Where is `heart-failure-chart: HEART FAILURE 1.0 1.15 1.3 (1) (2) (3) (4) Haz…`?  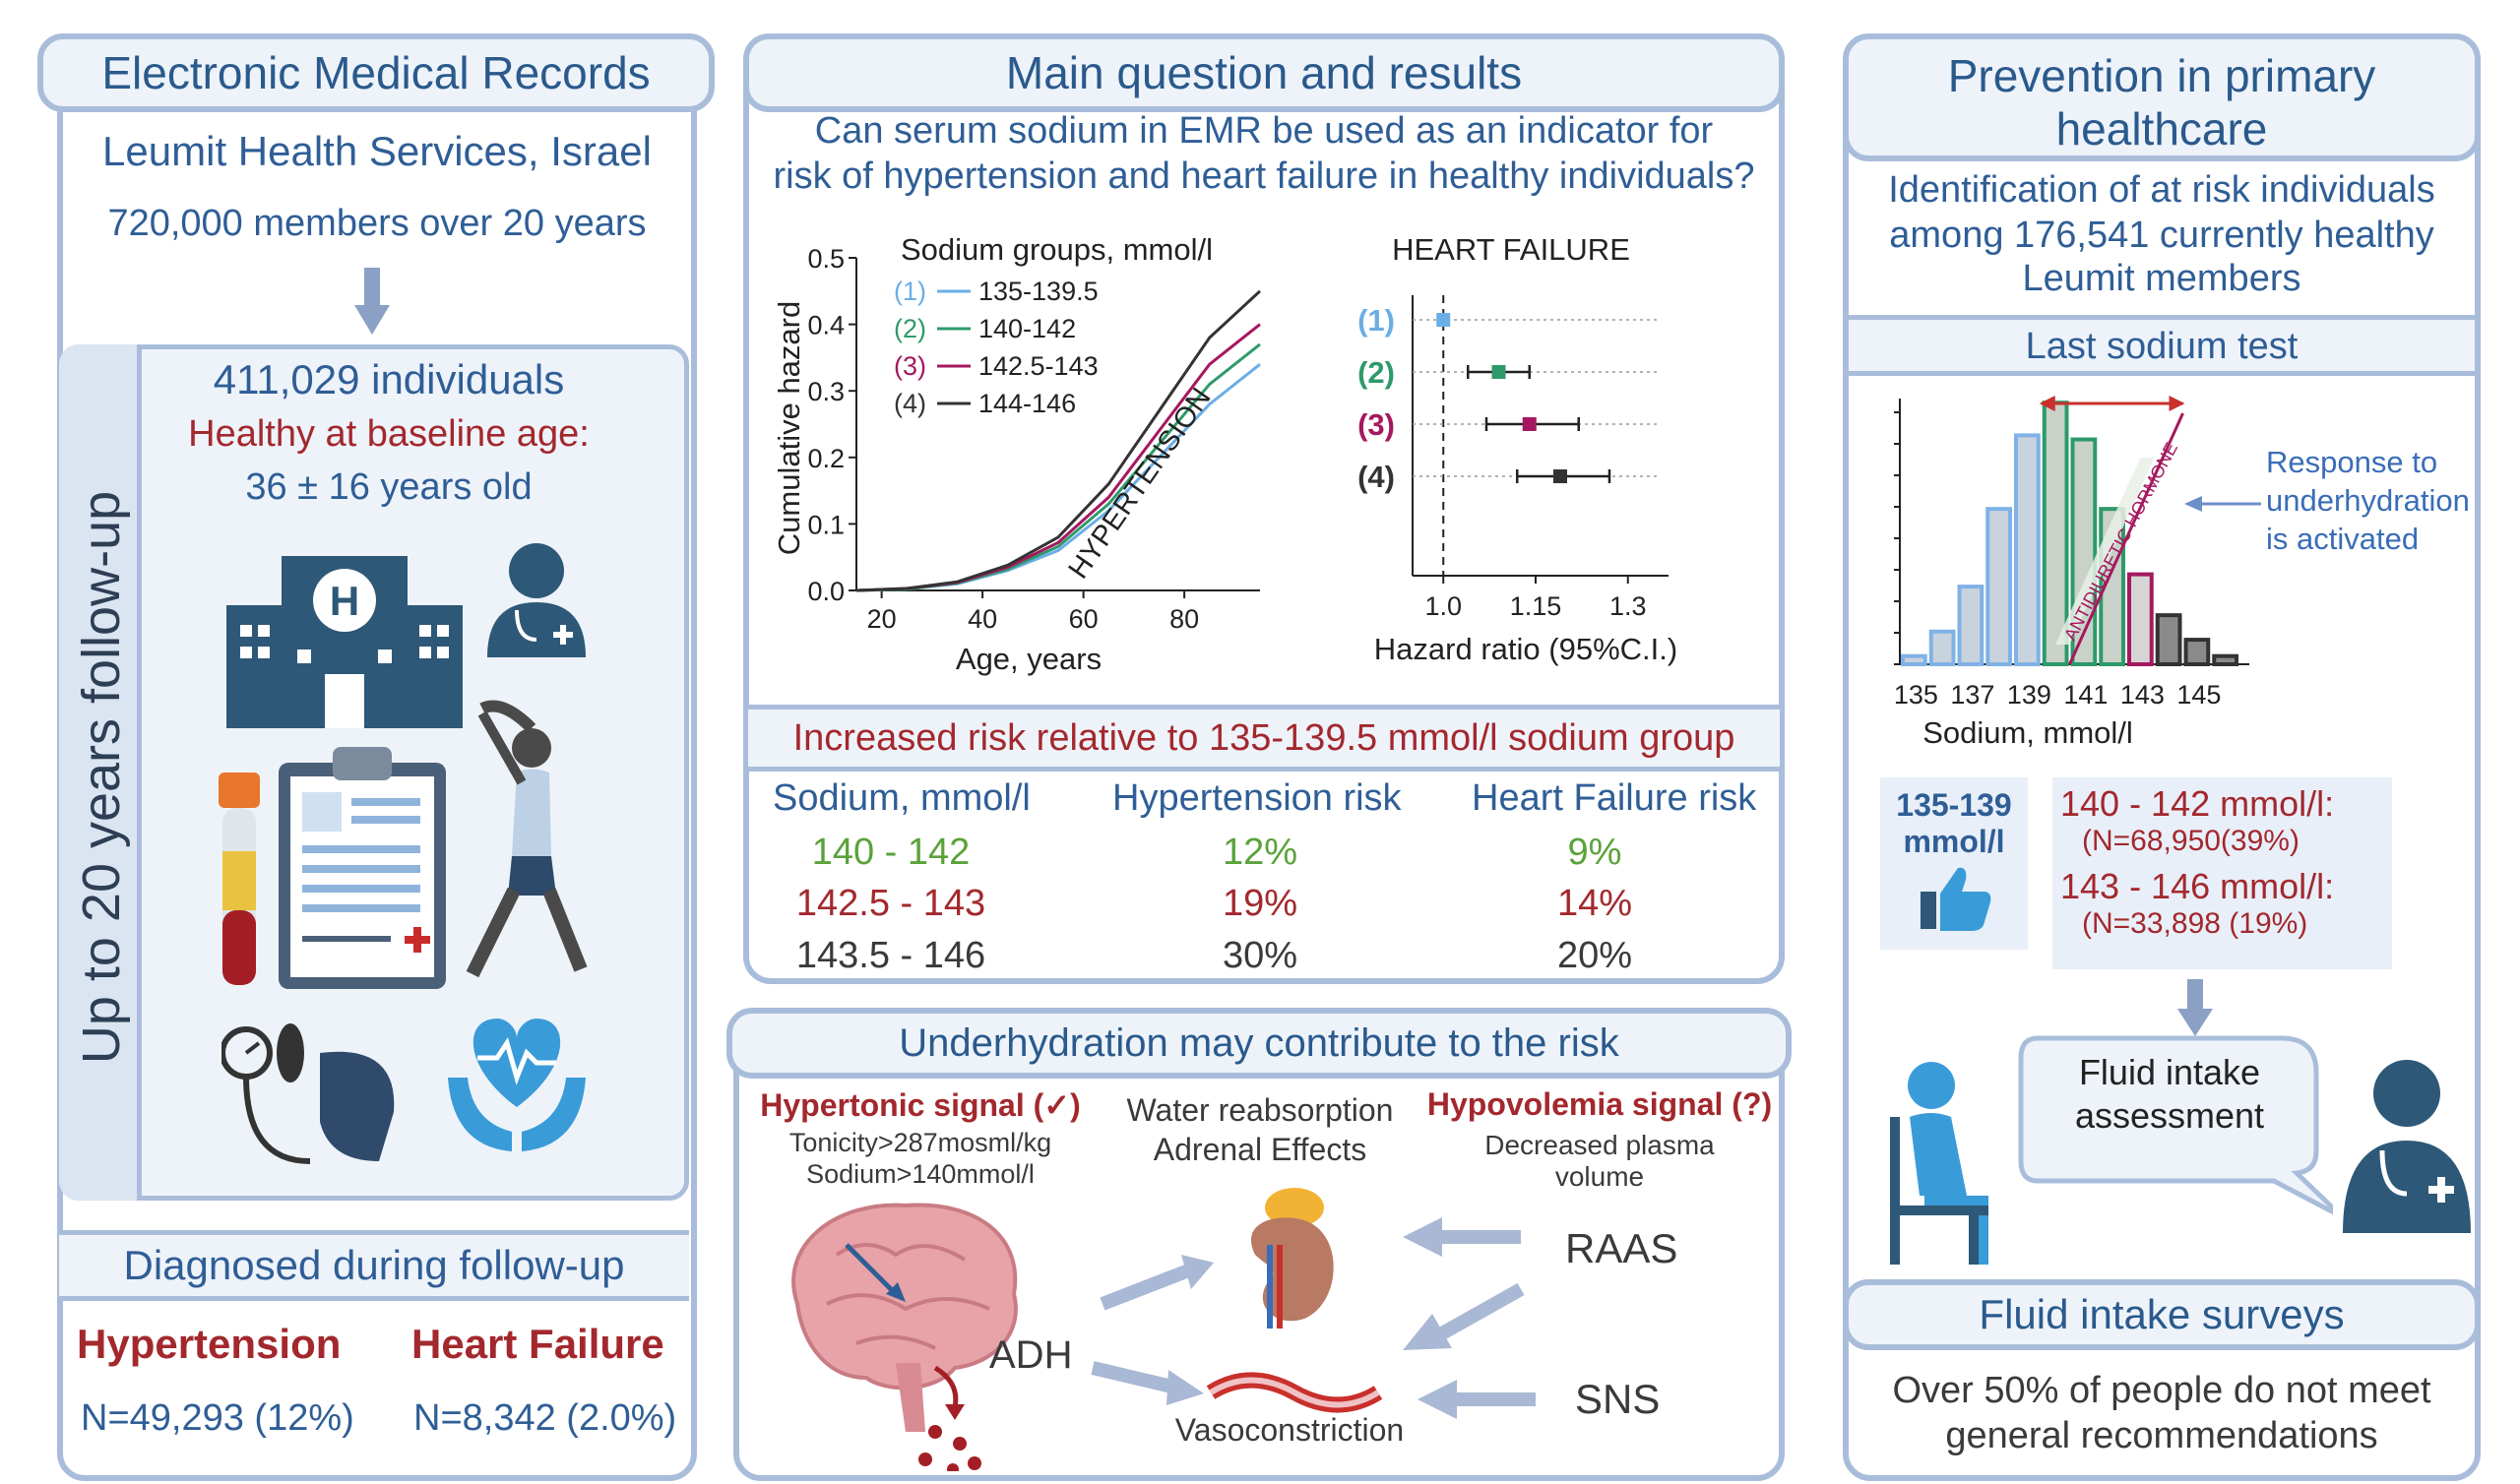 heart-failure-chart: HEART FAILURE 1.0 1.15 1.3 (1) (2) (3) (4) Haz… is located at coordinates (1517, 449).